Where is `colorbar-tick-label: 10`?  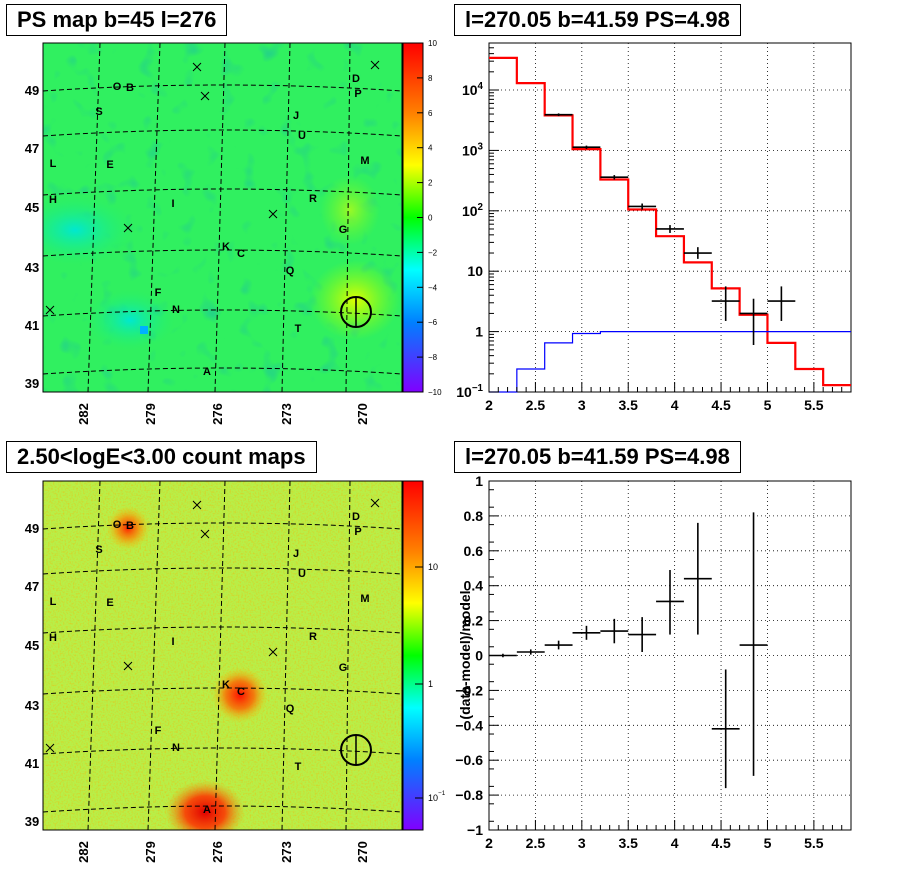
colorbar-tick-label: 10 is located at coordinates (433, 567).